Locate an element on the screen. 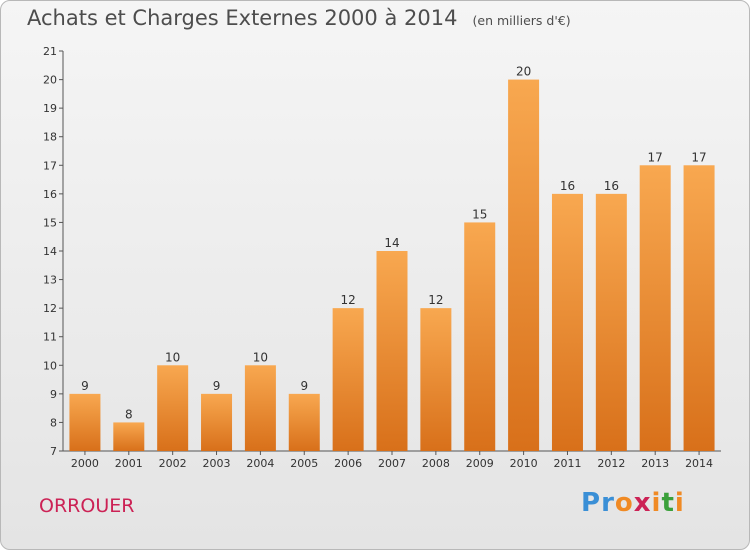 This screenshot has width=750, height=550. x-tick-label: 2005 is located at coordinates (304, 463).